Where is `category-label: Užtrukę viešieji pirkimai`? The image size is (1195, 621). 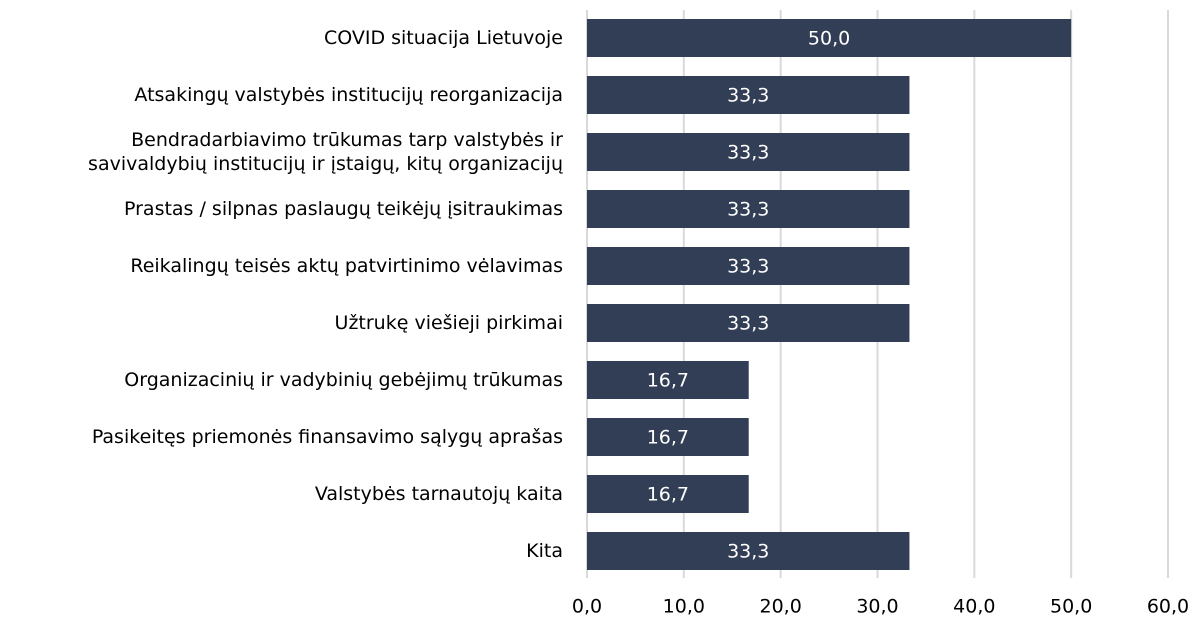
category-label: Užtrukę viešieji pirkimai is located at coordinates (448, 323).